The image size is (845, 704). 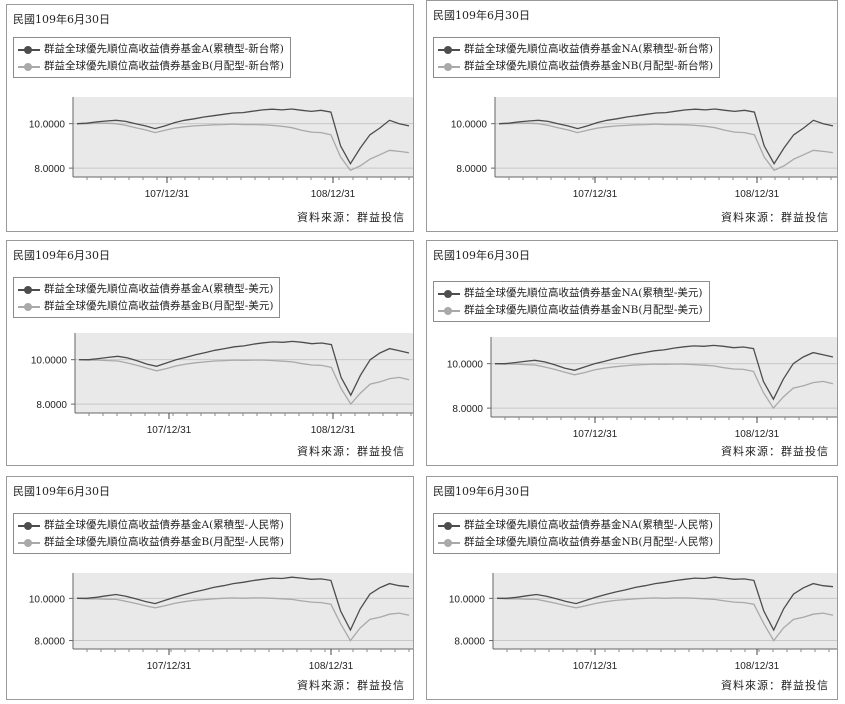 I want to click on legend-label: 群益全球優先順位高收益債券基金A(累積型-美元), so click(x=159, y=289).